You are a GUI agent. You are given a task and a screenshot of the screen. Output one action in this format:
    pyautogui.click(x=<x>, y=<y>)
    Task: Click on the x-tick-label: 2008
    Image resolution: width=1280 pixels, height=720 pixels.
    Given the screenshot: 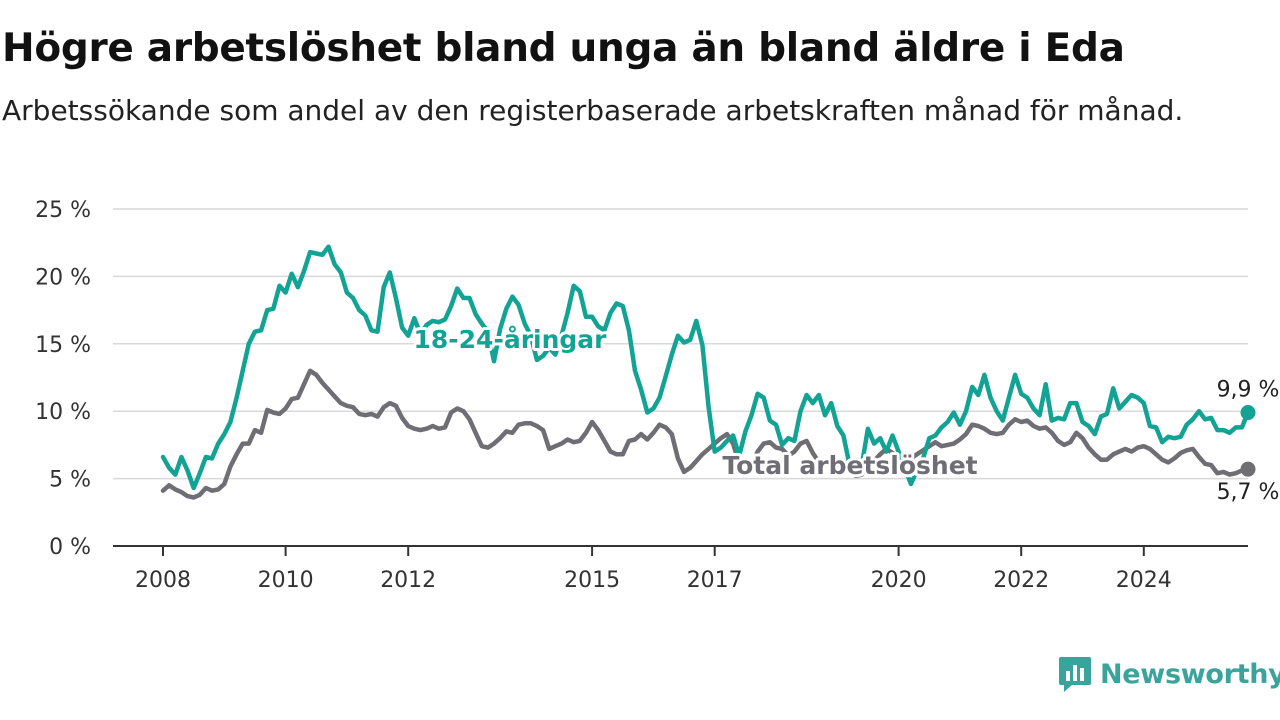 What is the action you would take?
    pyautogui.click(x=163, y=580)
    